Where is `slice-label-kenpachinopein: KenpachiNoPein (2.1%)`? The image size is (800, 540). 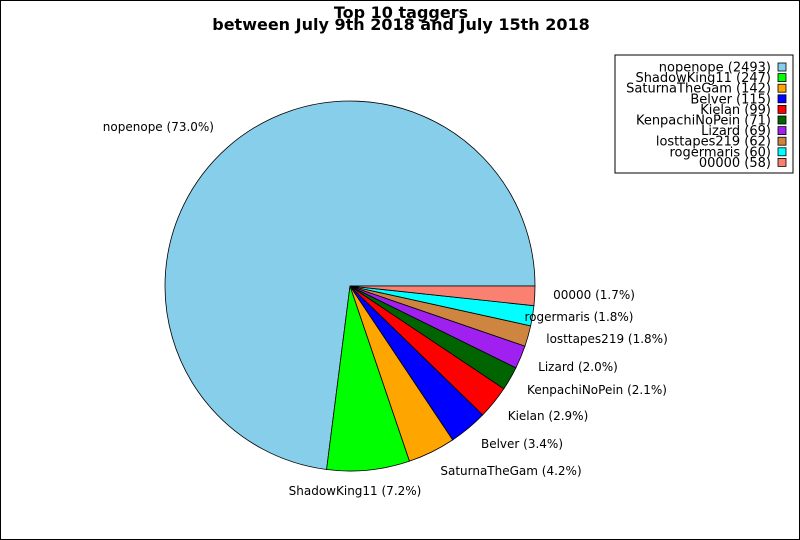
slice-label-kenpachinopein: KenpachiNoPein (2.1%) is located at coordinates (597, 390).